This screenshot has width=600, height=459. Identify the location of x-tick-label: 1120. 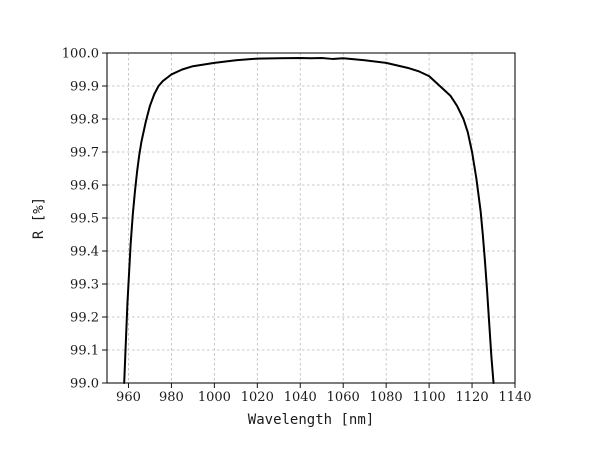
(472, 397).